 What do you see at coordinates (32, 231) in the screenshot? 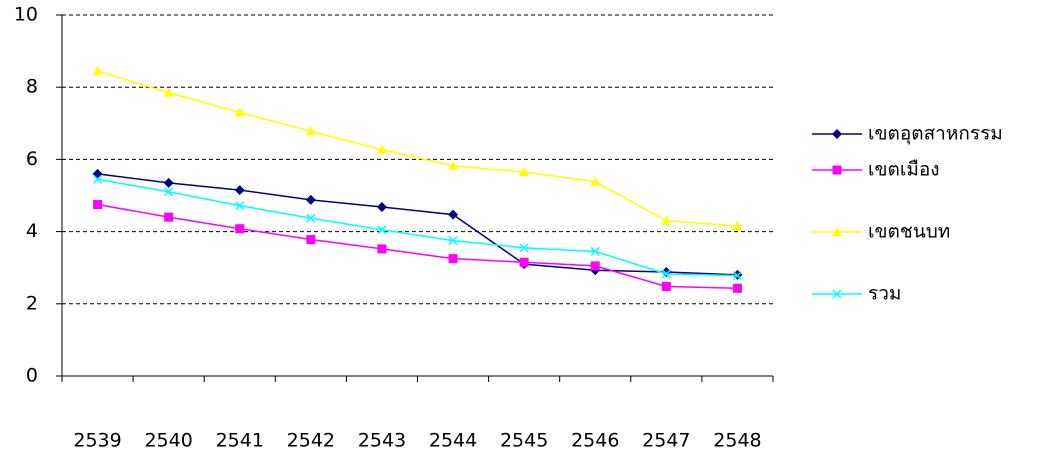
I see `y-tick-label: 4` at bounding box center [32, 231].